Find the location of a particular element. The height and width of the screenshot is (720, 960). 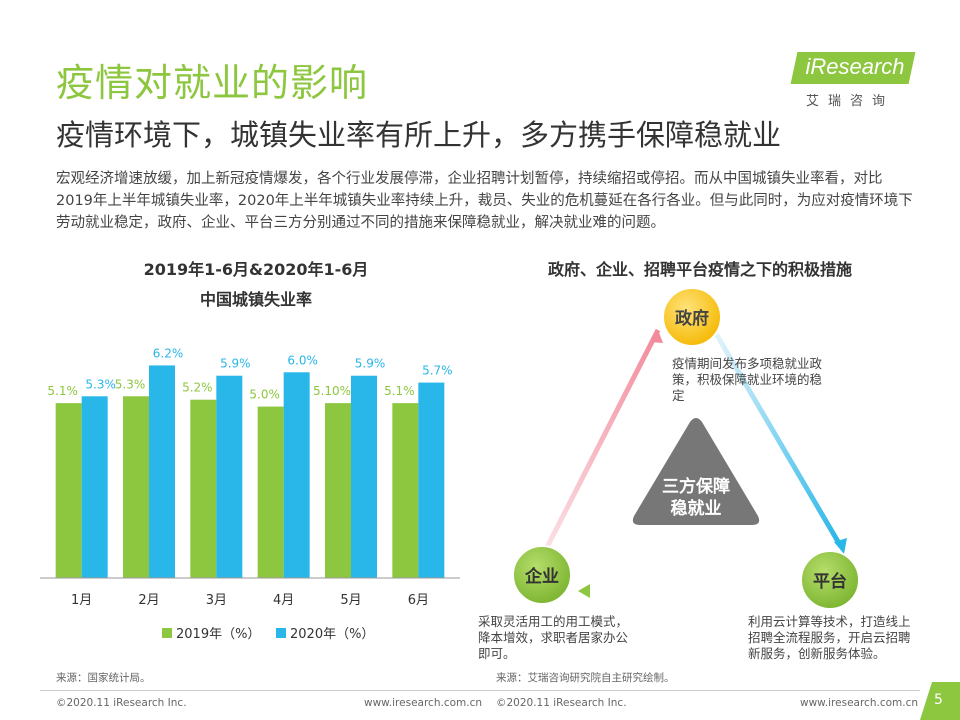

source-right: 来源：艾瑞咨询研究院自主研究绘制。 is located at coordinates (585, 678).